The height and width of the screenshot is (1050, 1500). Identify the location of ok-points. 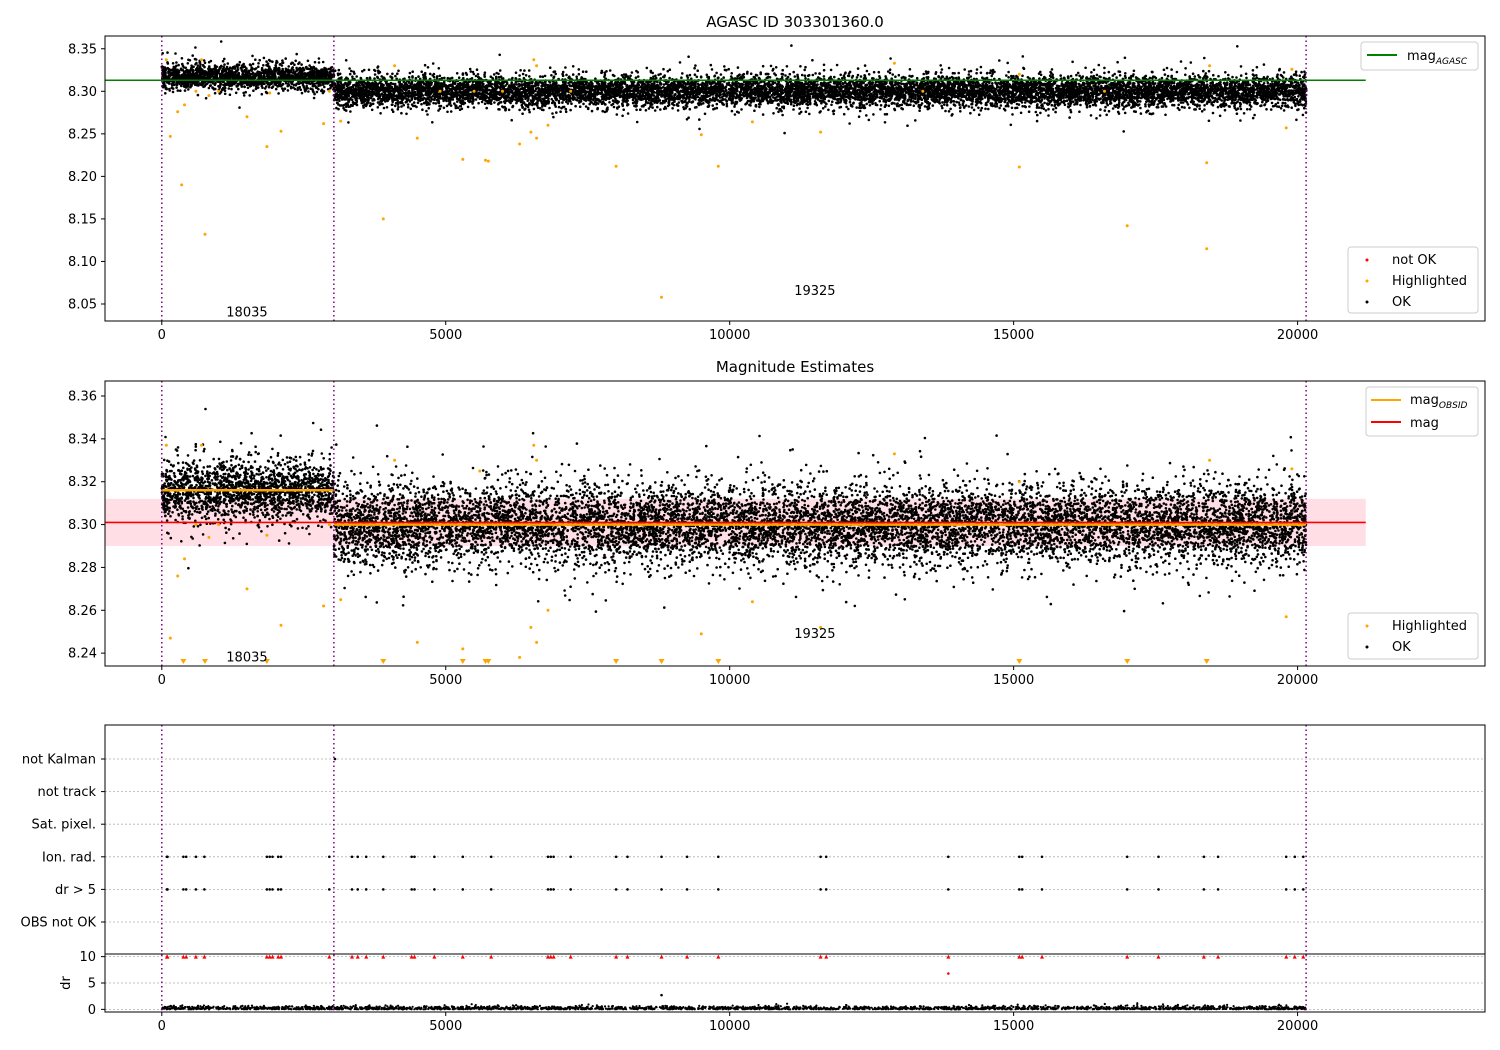
(734, 87).